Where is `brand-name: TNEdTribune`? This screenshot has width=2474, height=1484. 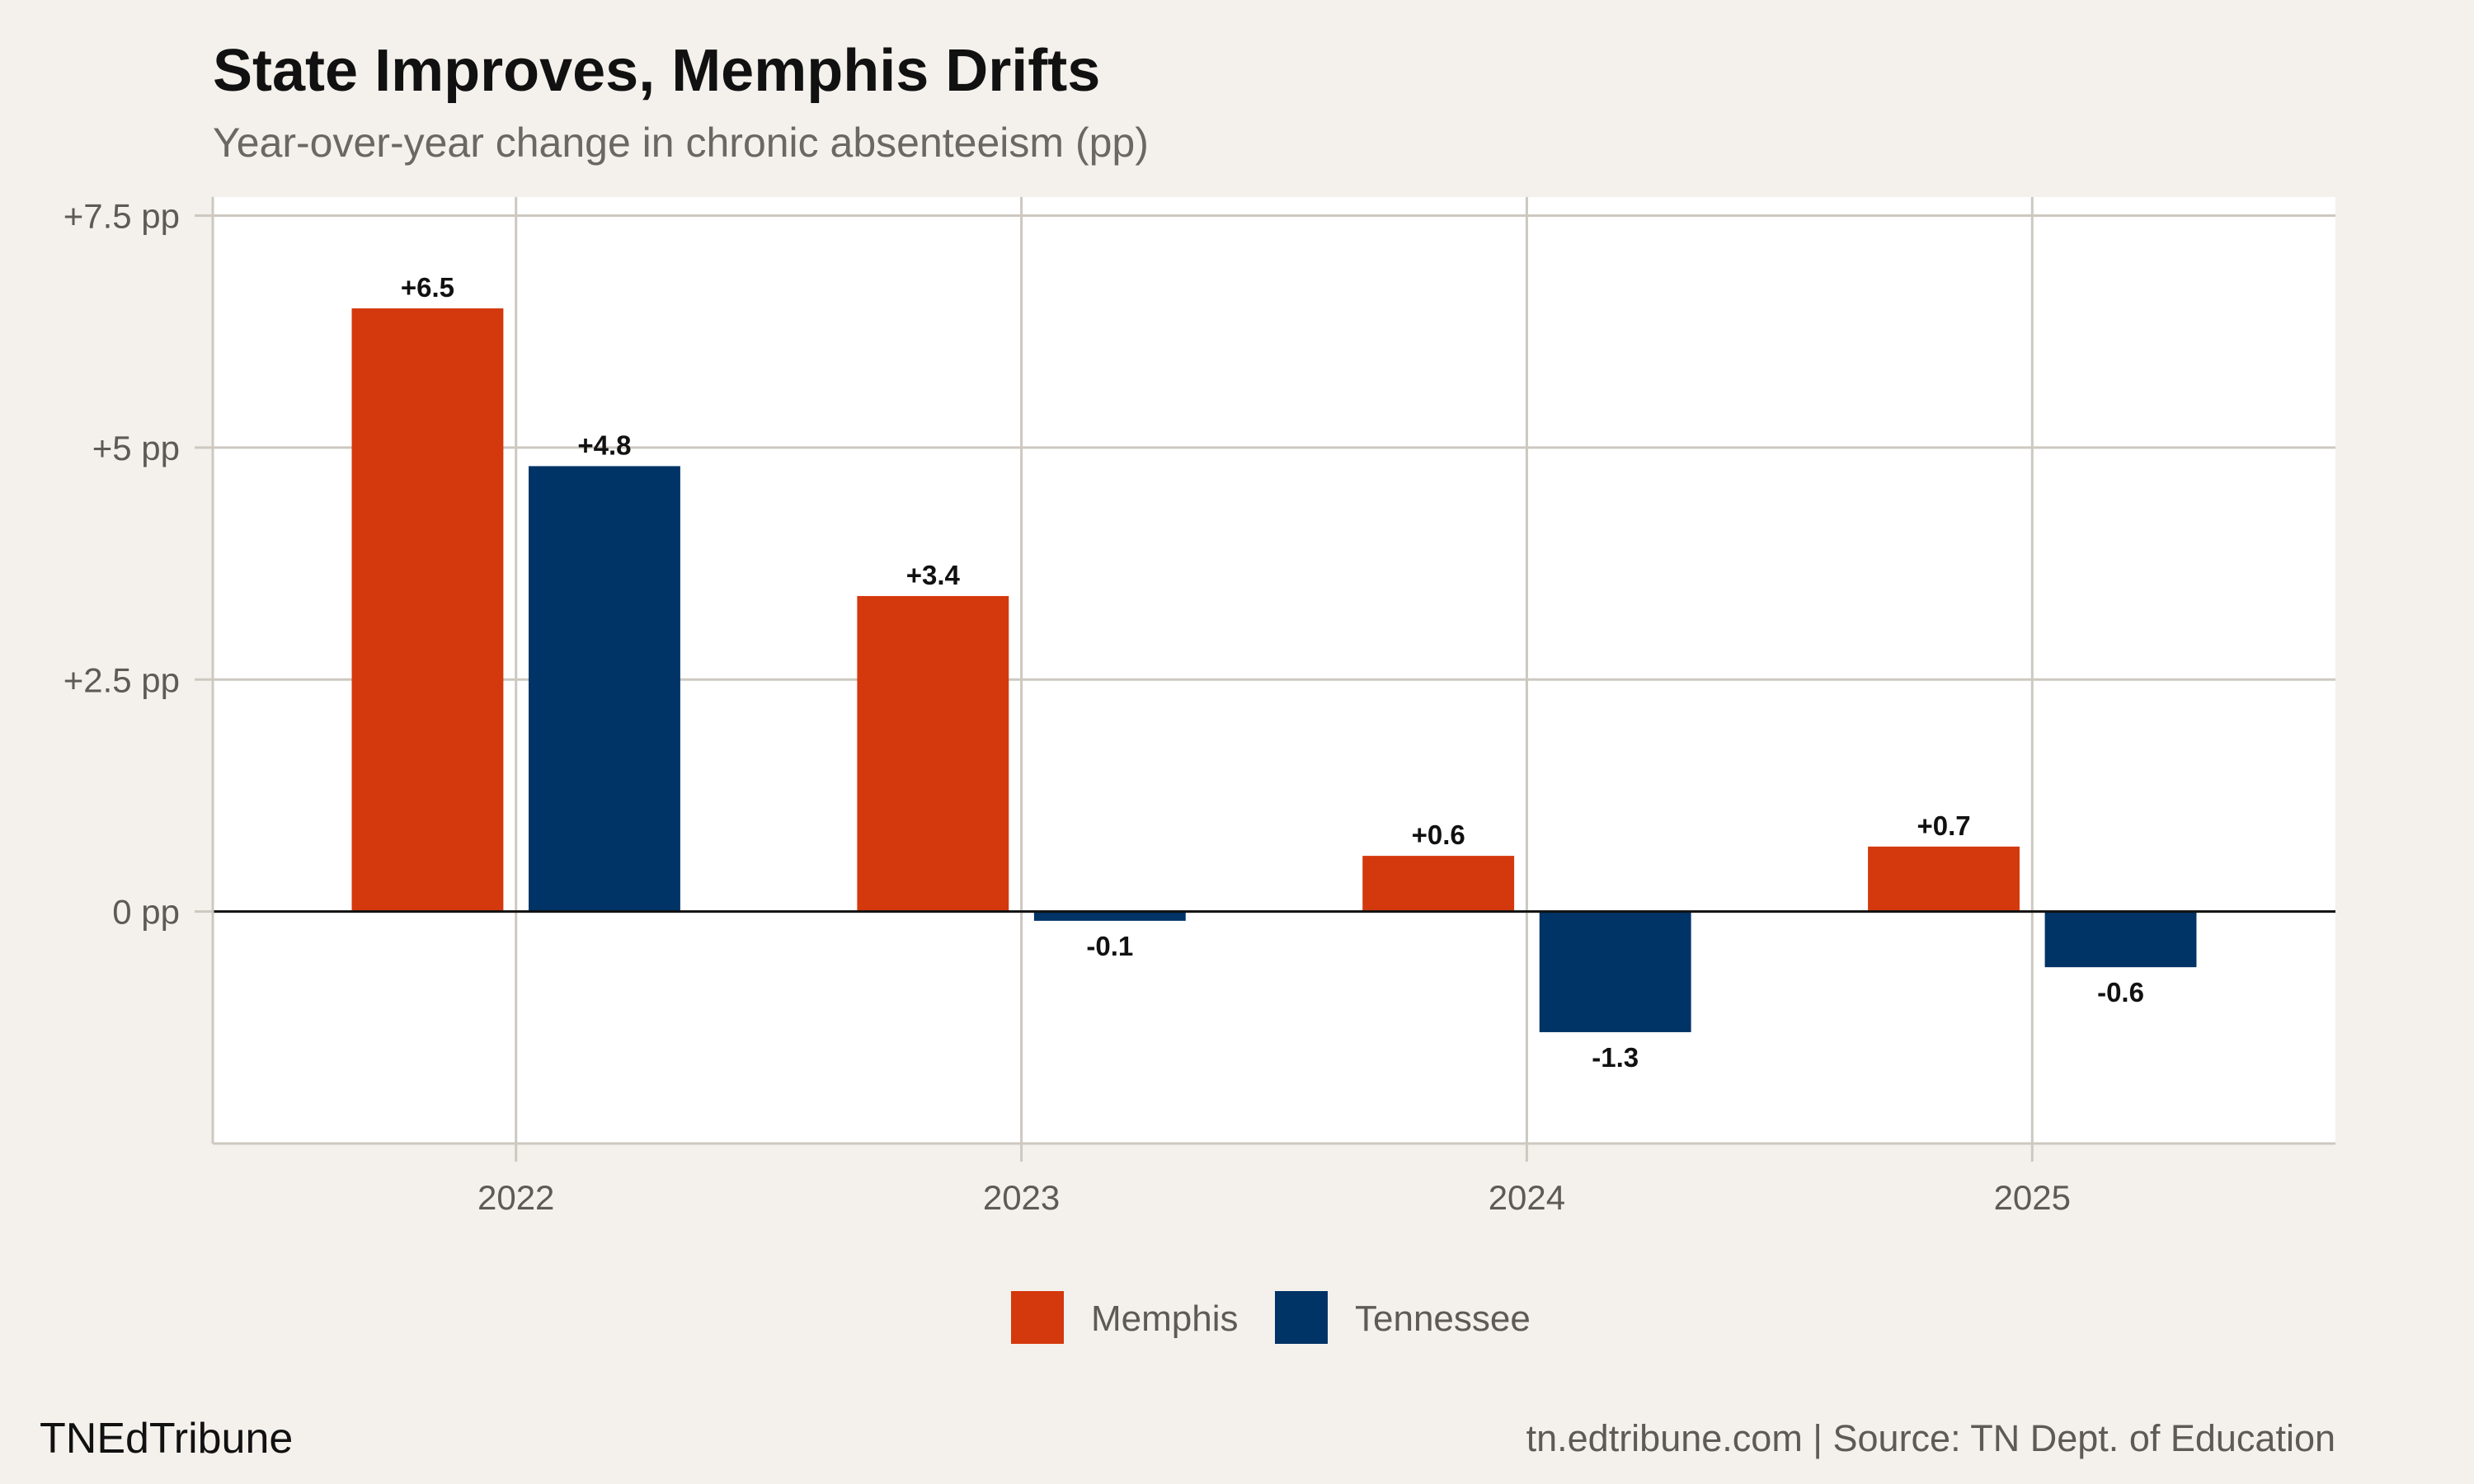
brand-name: TNEdTribune is located at coordinates (166, 1439).